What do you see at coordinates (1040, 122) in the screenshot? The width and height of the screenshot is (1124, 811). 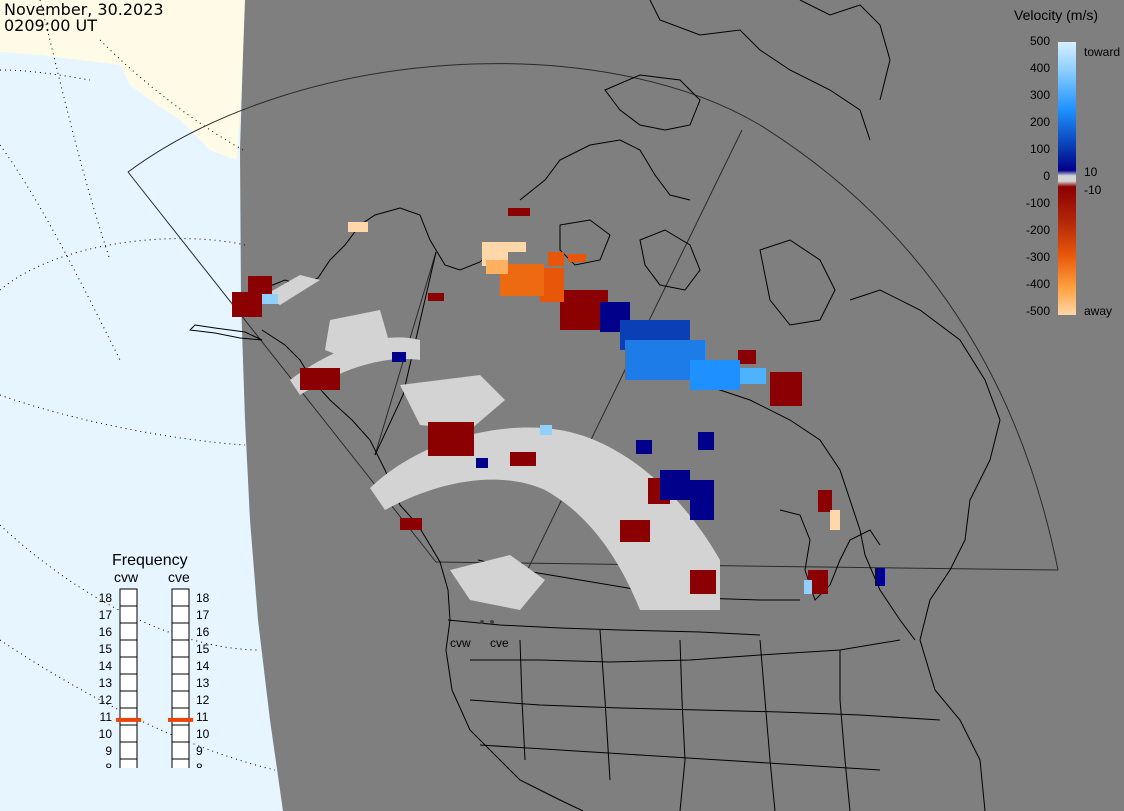 I see `velocity-tick: 200` at bounding box center [1040, 122].